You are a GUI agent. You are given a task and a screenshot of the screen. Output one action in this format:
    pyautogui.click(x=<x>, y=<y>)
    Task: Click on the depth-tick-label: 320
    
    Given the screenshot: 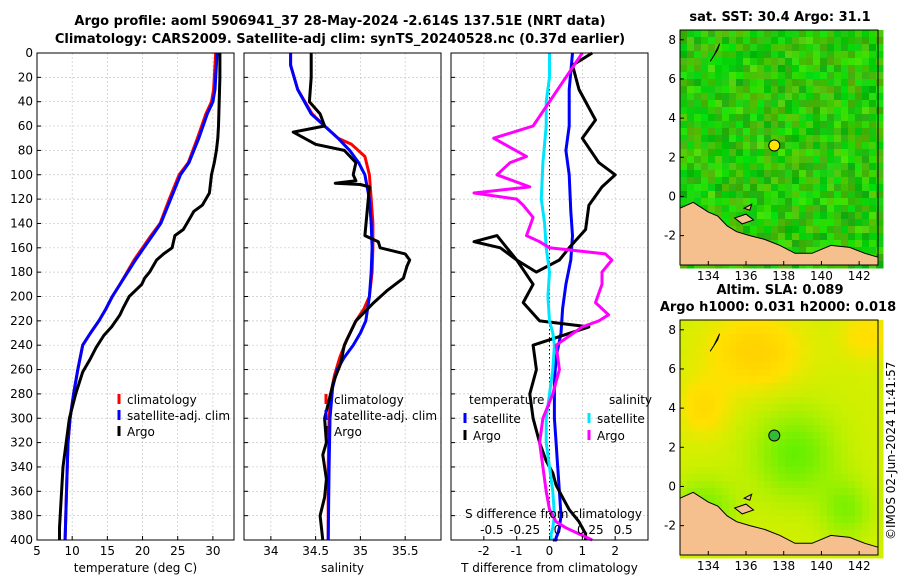 What is the action you would take?
    pyautogui.click(x=21, y=443)
    